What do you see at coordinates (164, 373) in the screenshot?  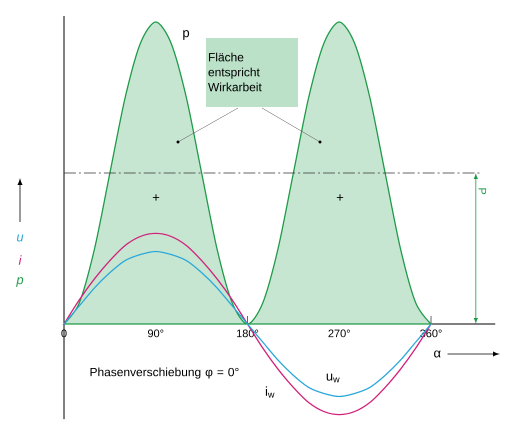 I see `annotation: Phasenverschiebung φ = 0°` at bounding box center [164, 373].